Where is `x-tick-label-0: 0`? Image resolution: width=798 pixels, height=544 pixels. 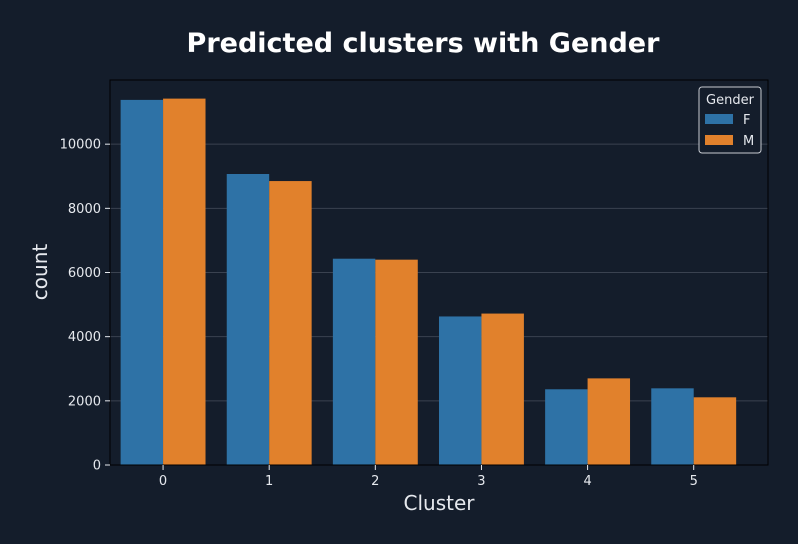 x-tick-label-0: 0 is located at coordinates (163, 481).